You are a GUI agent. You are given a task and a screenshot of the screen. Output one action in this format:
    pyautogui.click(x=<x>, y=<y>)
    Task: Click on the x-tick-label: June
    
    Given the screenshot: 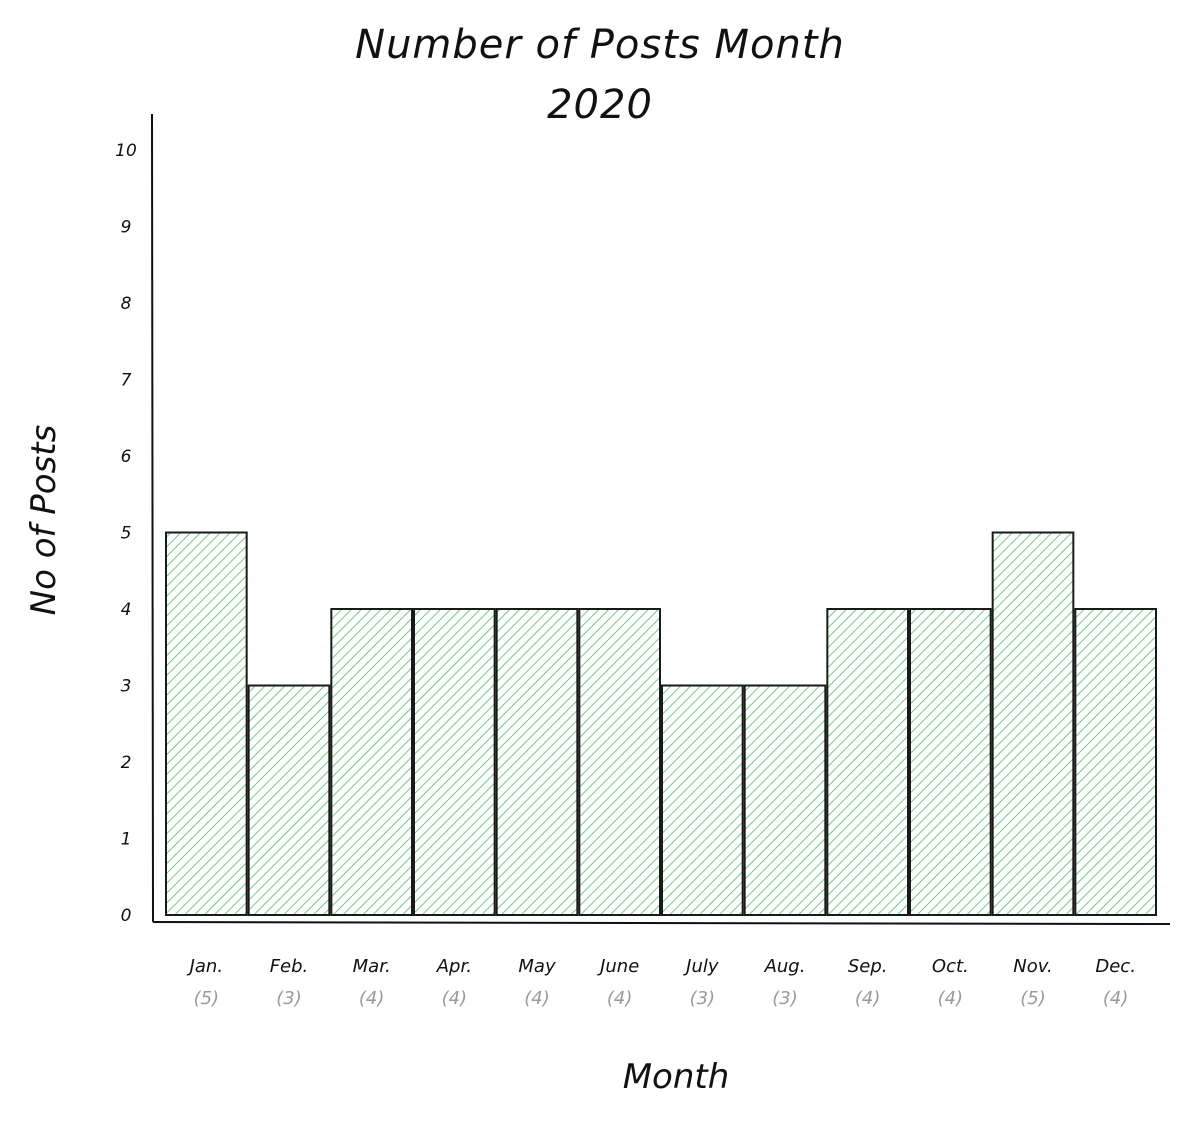 What is the action you would take?
    pyautogui.click(x=618, y=966)
    